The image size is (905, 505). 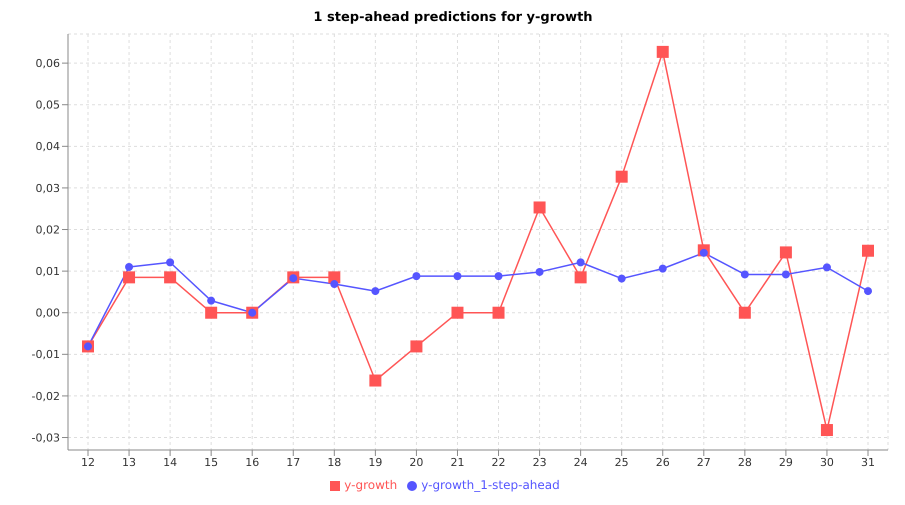 What do you see at coordinates (46, 396) in the screenshot?
I see `y-tick-label: -0,02` at bounding box center [46, 396].